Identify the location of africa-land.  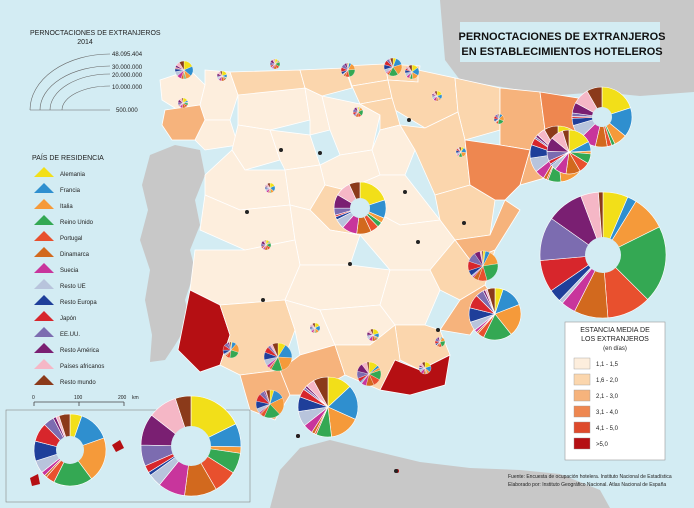
(440, 474).